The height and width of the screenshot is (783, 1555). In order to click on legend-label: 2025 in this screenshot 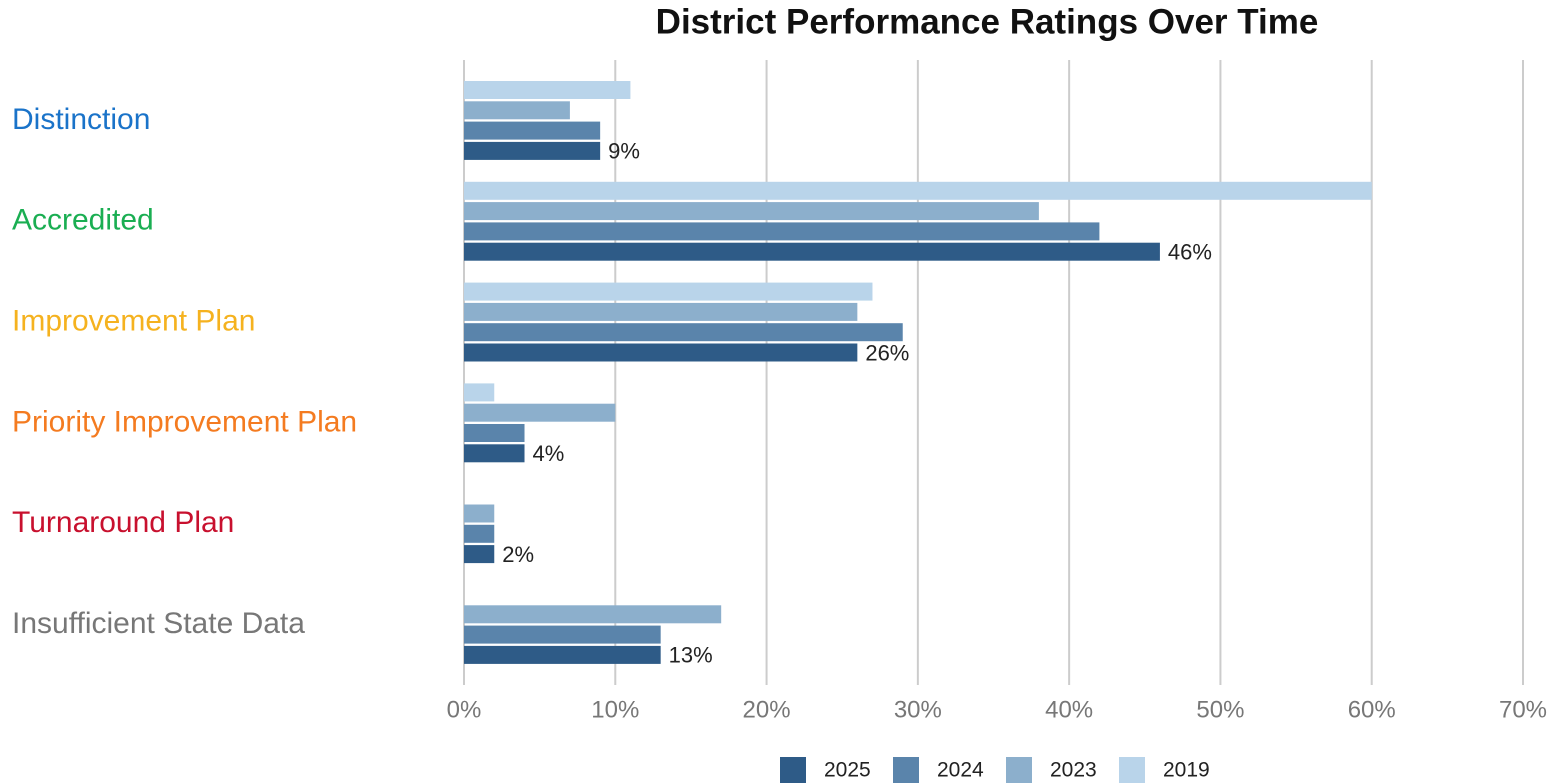, I will do `click(847, 770)`.